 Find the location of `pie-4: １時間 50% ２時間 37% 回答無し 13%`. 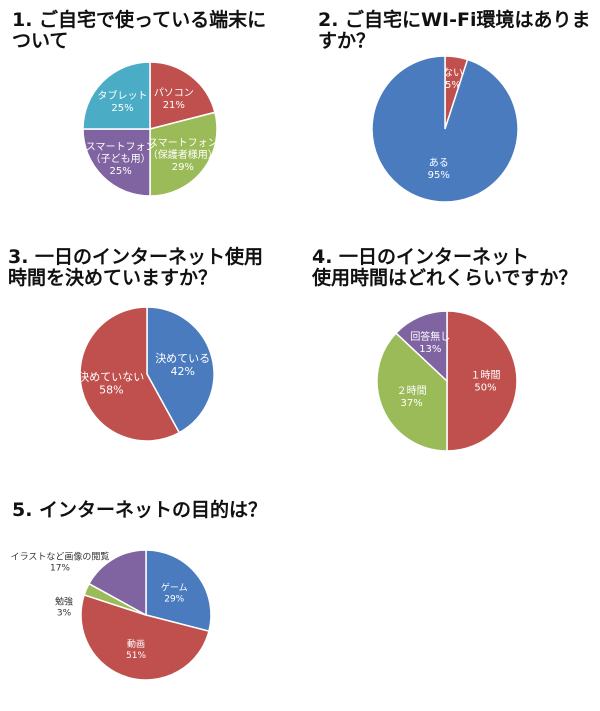

pie-4: １時間 50% ２時間 37% 回答無し 13% is located at coordinates (447, 381).